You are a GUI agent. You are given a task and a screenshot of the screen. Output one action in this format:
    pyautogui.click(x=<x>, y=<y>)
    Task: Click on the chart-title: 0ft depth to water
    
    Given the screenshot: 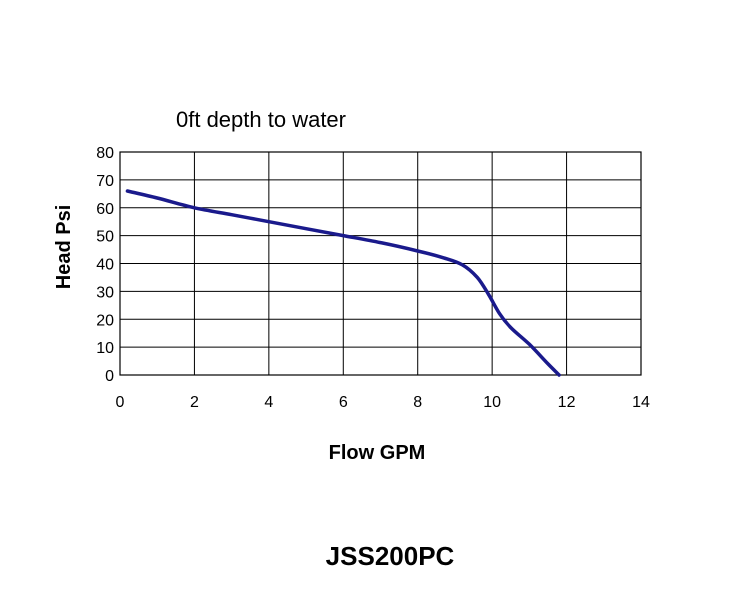 What is the action you would take?
    pyautogui.click(x=261, y=119)
    